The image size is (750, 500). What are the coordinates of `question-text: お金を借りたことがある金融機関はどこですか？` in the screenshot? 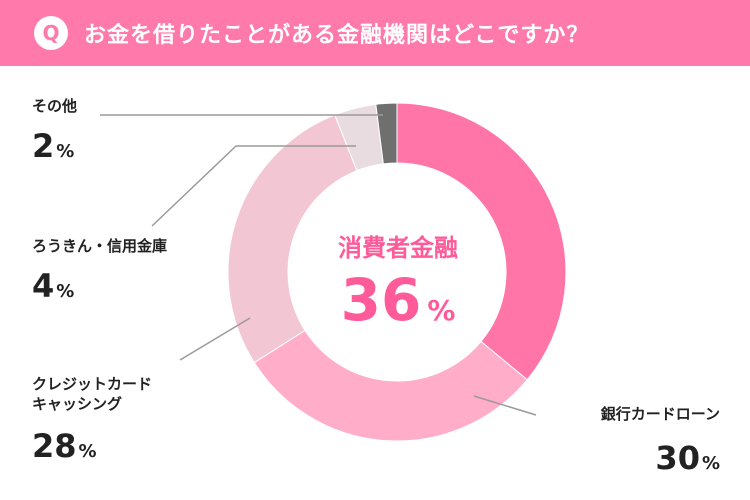 It's located at (337, 35).